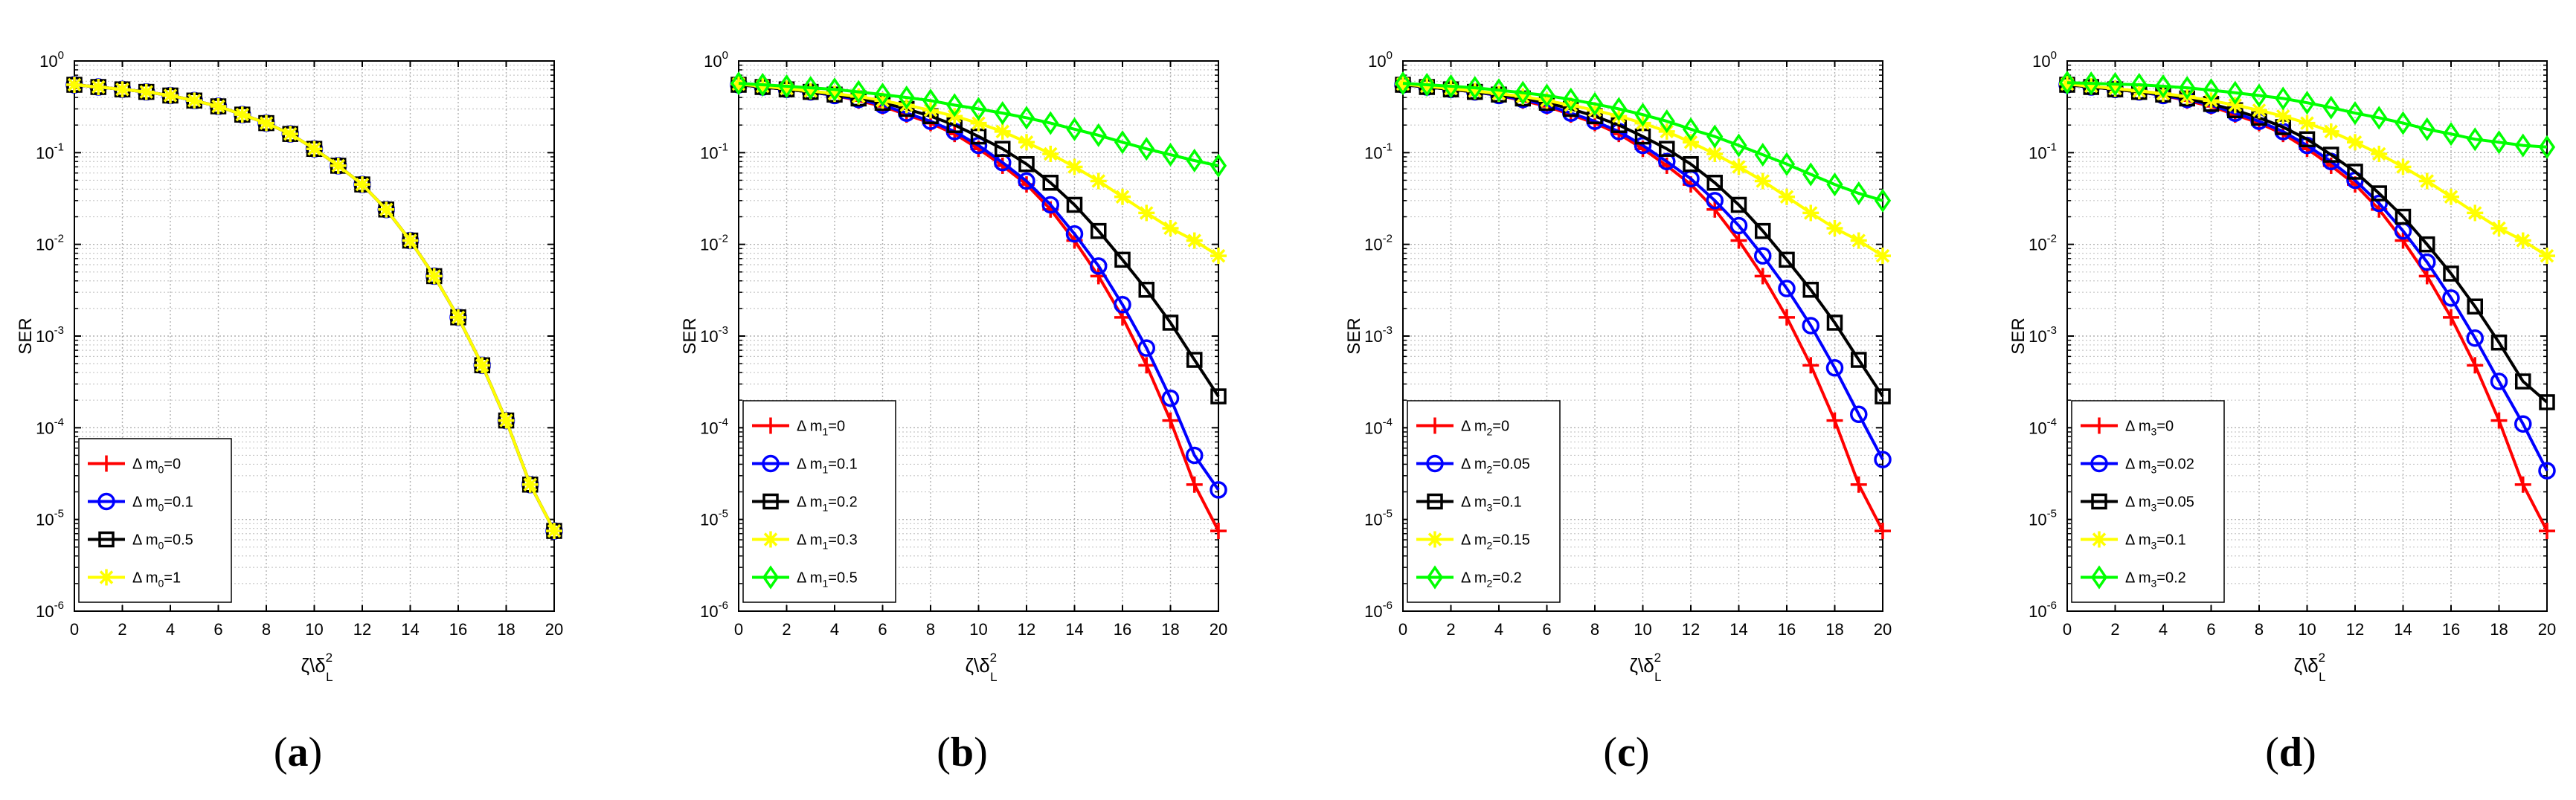 This screenshot has width=2576, height=800. Describe the element at coordinates (1170, 629) in the screenshot. I see `x-tick-label: 18` at that location.